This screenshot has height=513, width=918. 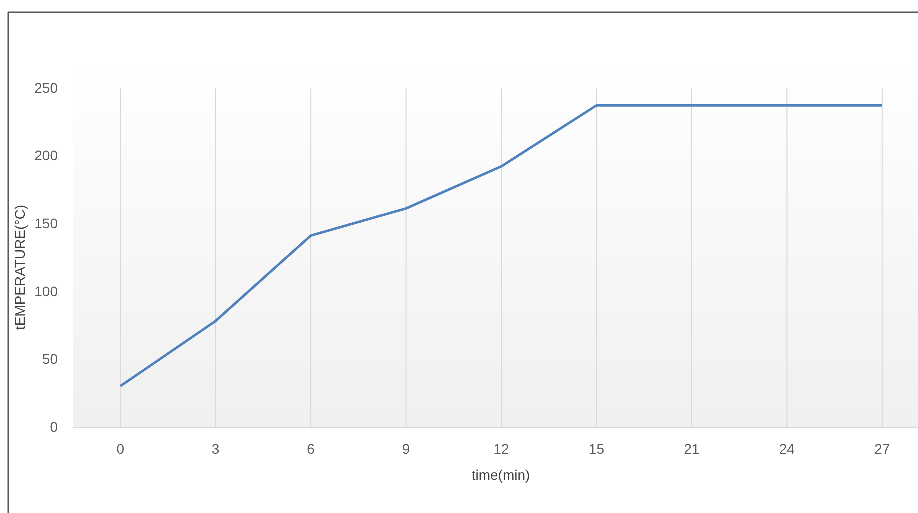 What do you see at coordinates (596, 449) in the screenshot?
I see `x-tick-label: 15` at bounding box center [596, 449].